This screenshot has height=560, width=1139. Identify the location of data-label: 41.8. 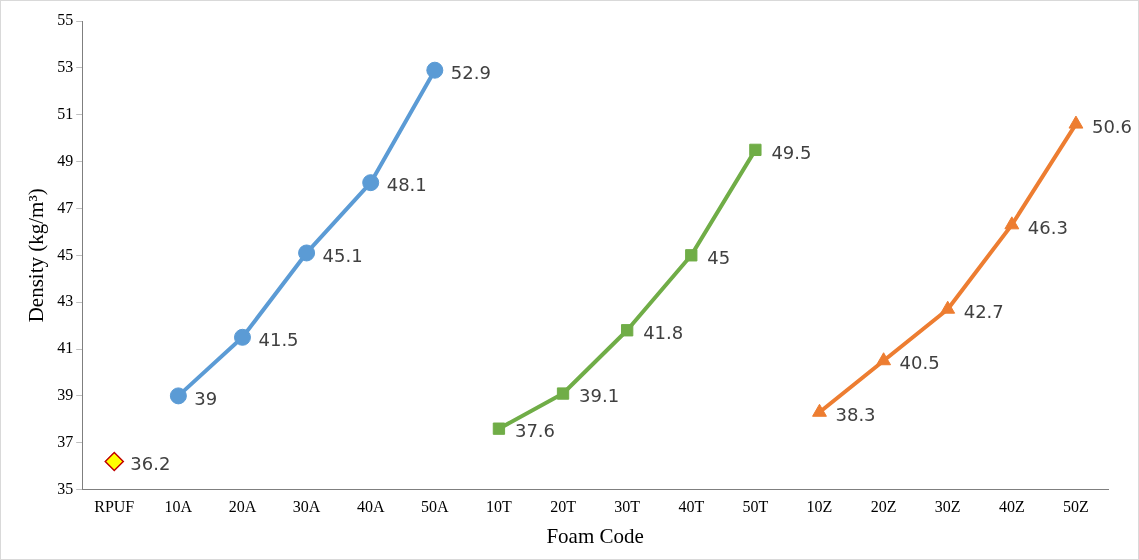
(663, 332).